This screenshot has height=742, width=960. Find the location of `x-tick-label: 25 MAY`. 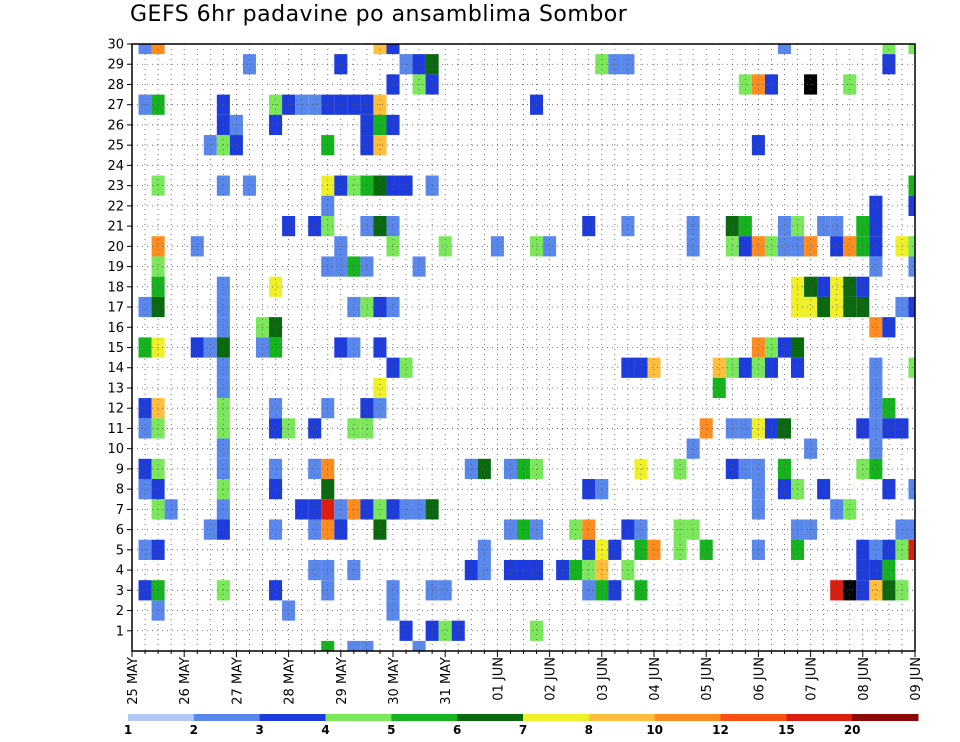

x-tick-label: 25 MAY is located at coordinates (133, 681).